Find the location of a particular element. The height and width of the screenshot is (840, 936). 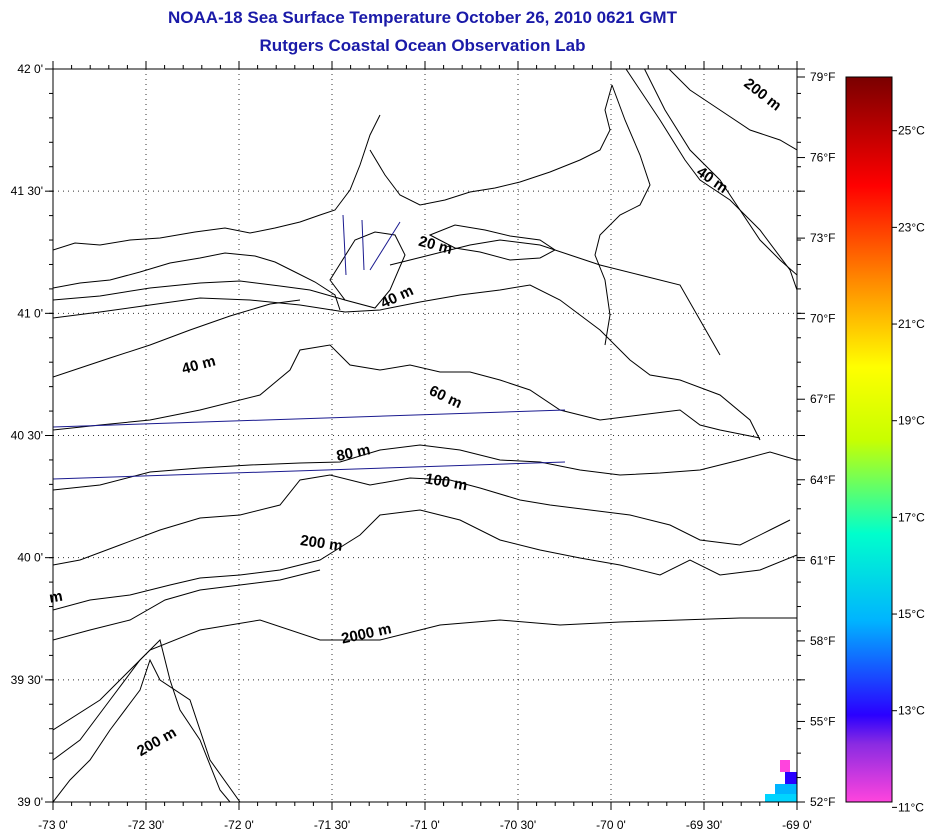

colorbar-c-label: 25°C is located at coordinates (911, 131).